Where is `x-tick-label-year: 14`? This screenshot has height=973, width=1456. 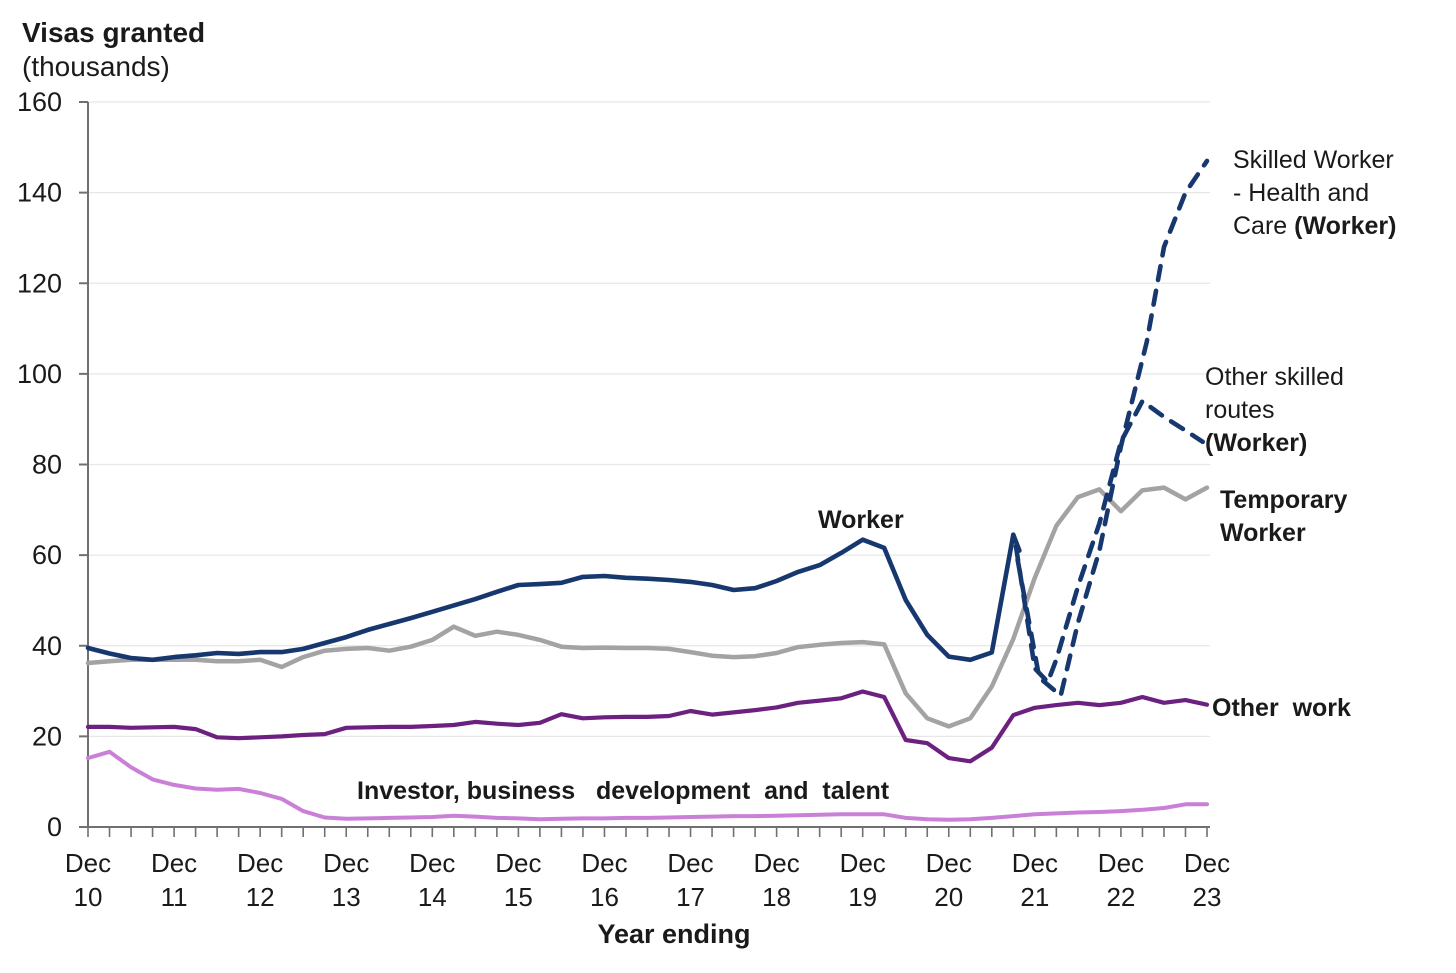 x-tick-label-year: 14 is located at coordinates (432, 897).